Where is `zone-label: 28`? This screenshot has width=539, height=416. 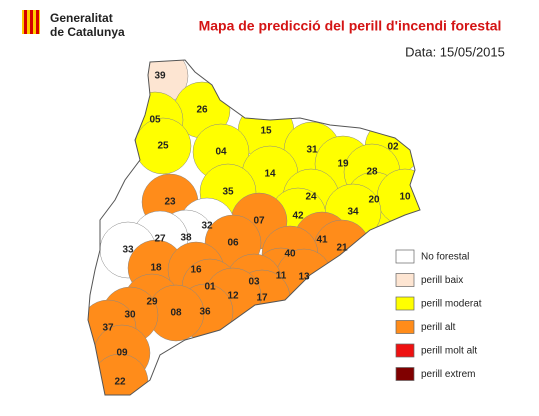 zone-label: 28 is located at coordinates (372, 172).